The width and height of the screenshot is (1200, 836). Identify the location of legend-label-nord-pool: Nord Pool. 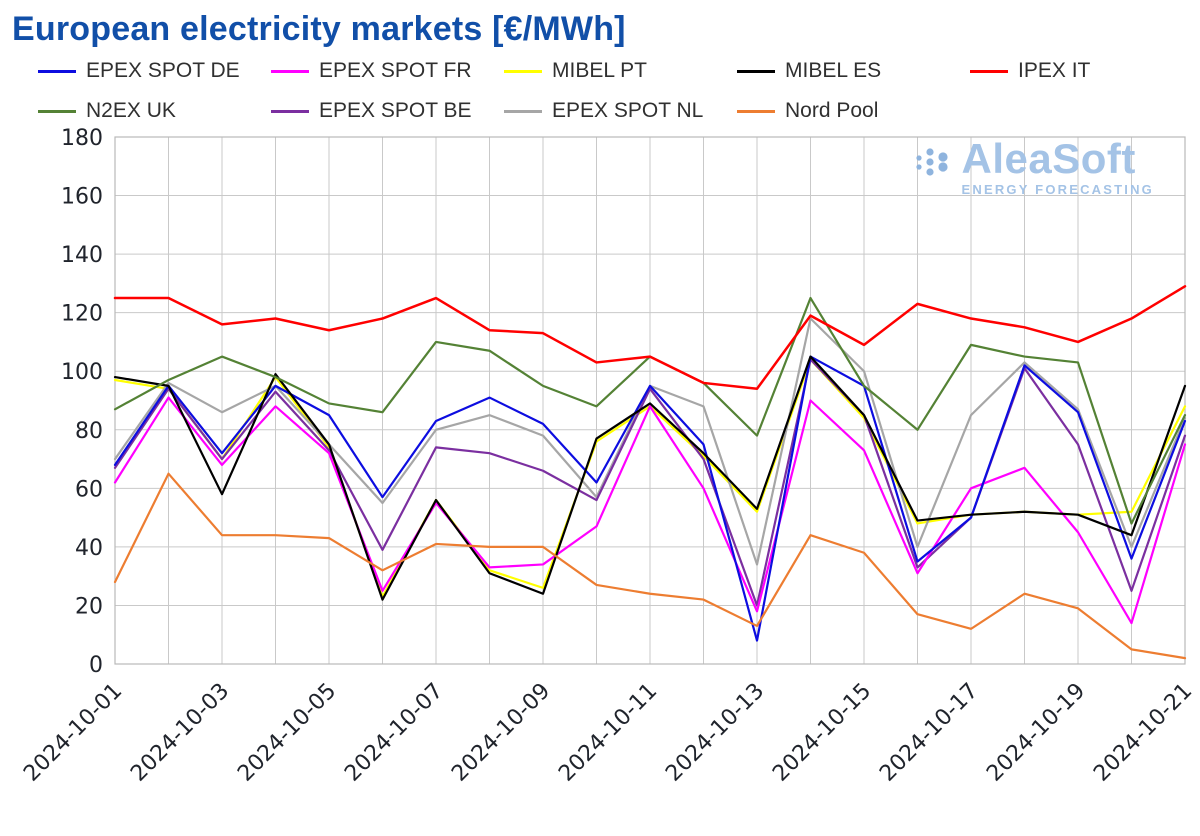
(832, 111).